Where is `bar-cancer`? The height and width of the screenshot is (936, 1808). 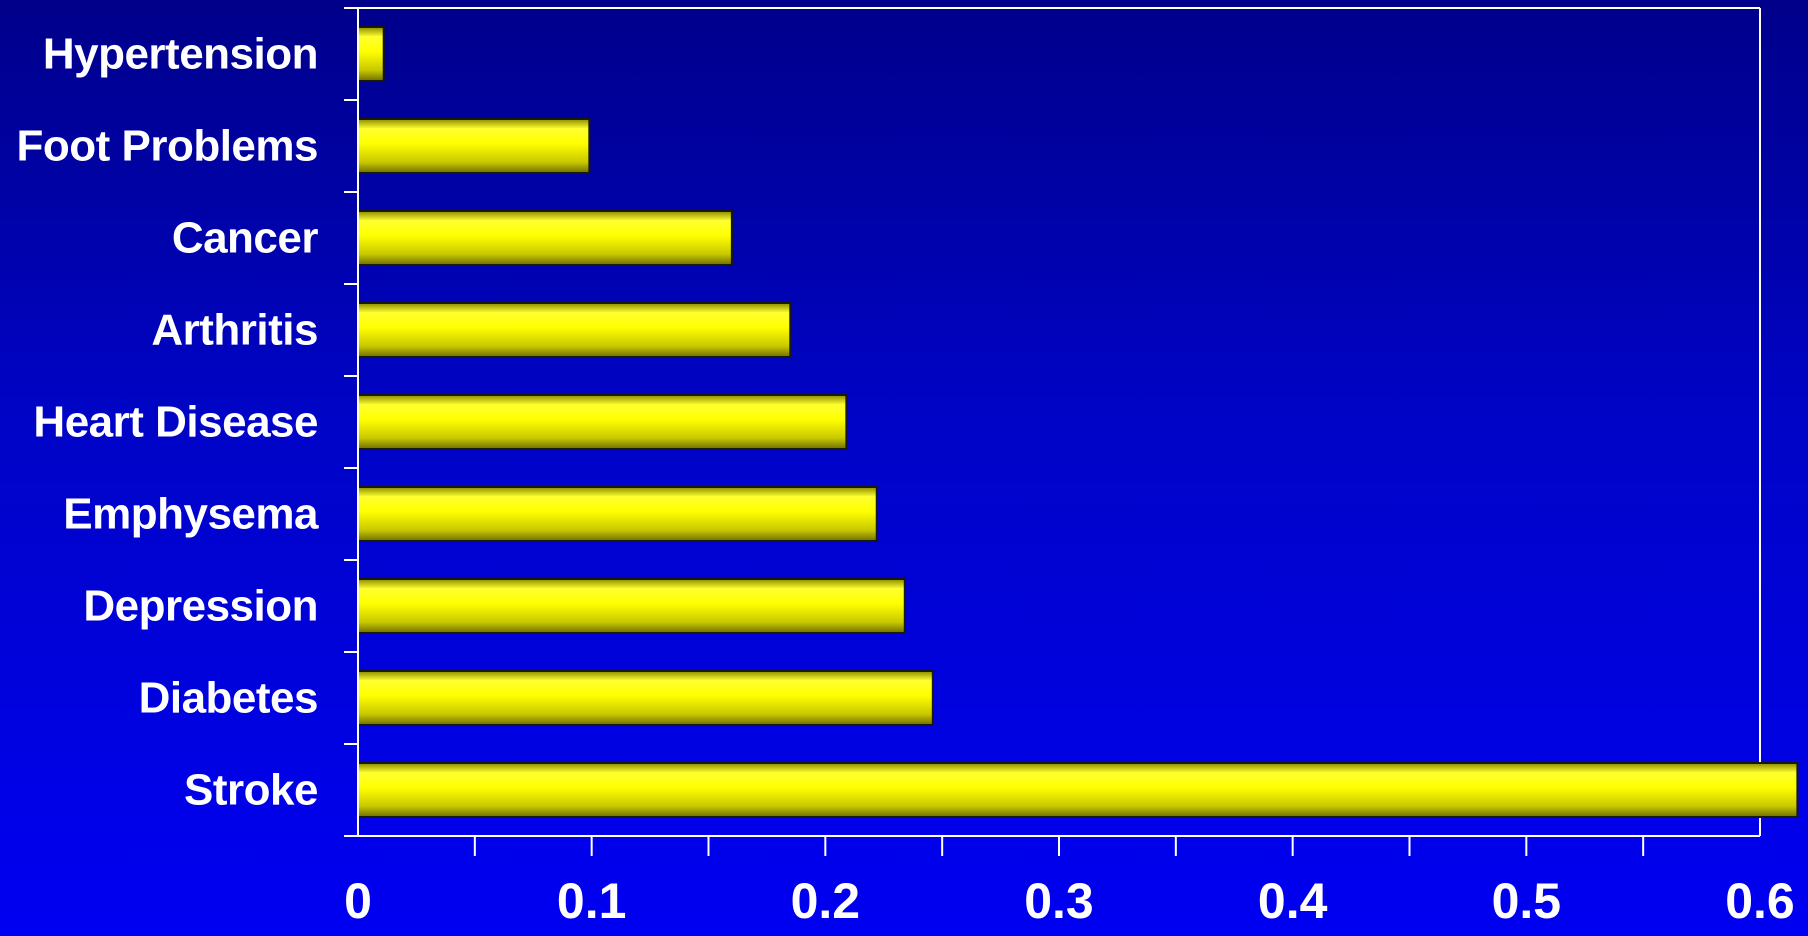 bar-cancer is located at coordinates (545, 238).